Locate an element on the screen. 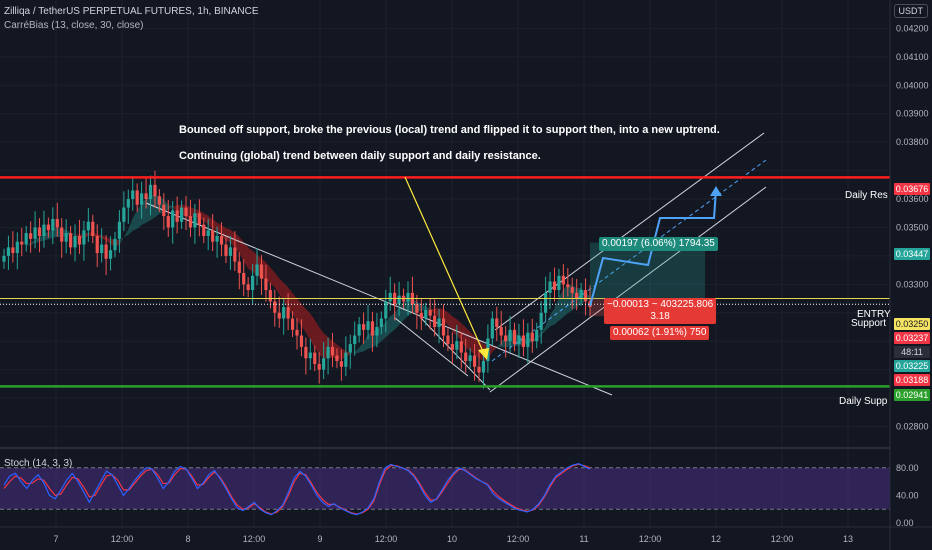 Image resolution: width=932 pixels, height=550 pixels. stoch-k-line is located at coordinates (297, 489).